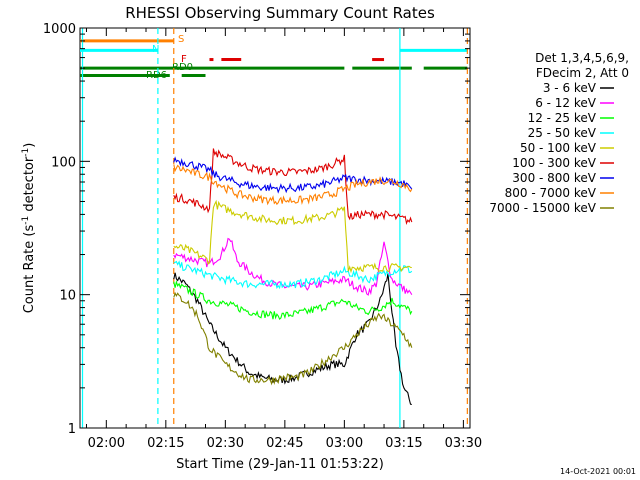 The width and height of the screenshot is (640, 480). I want to click on y-axis-label: Count Rate (s-1 detector-1), so click(29, 228).